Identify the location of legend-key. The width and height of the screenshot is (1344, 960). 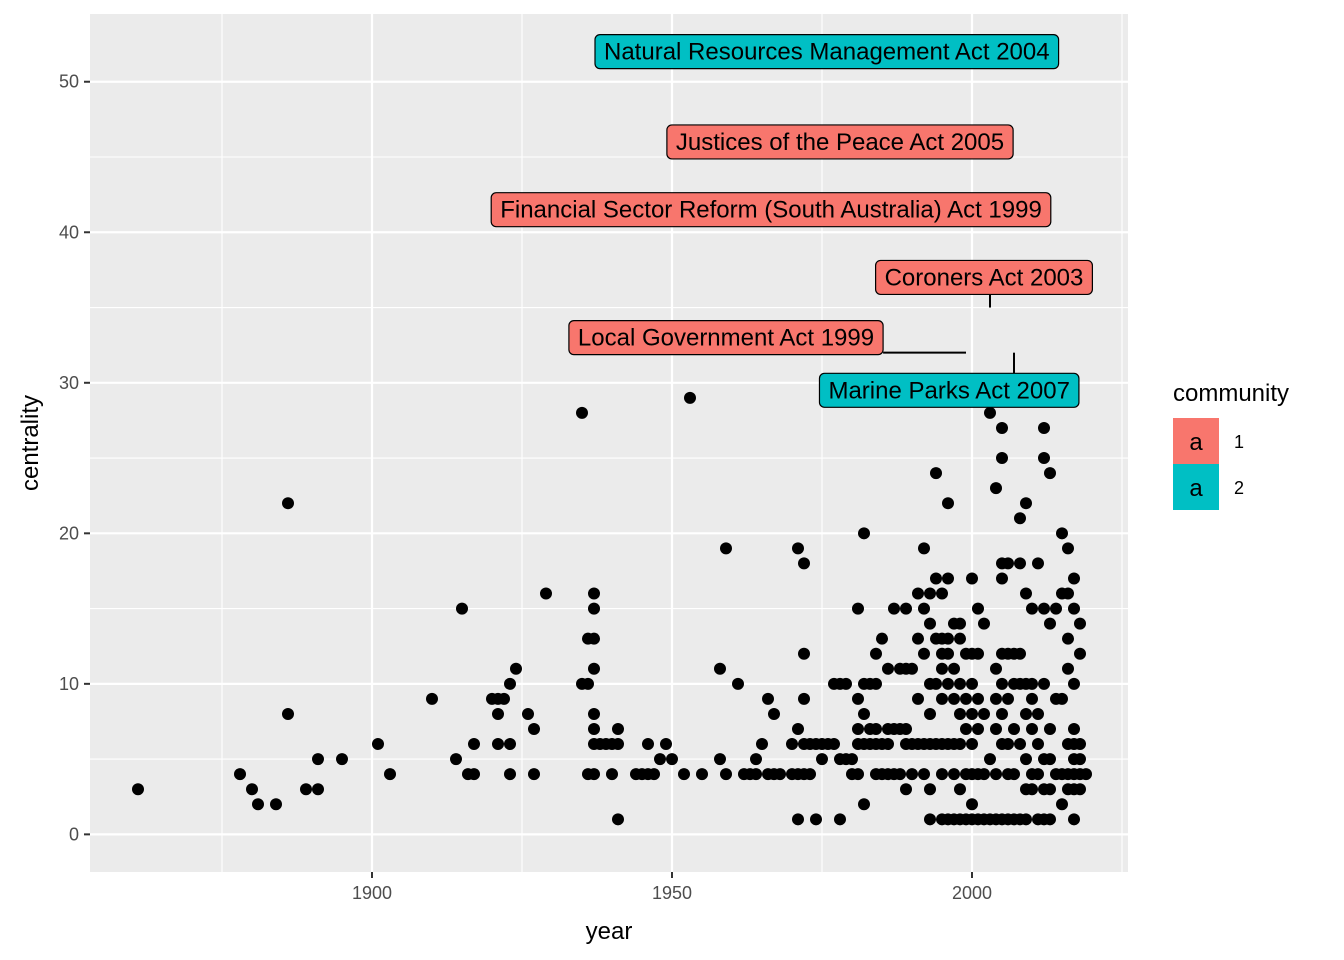
(1196, 487).